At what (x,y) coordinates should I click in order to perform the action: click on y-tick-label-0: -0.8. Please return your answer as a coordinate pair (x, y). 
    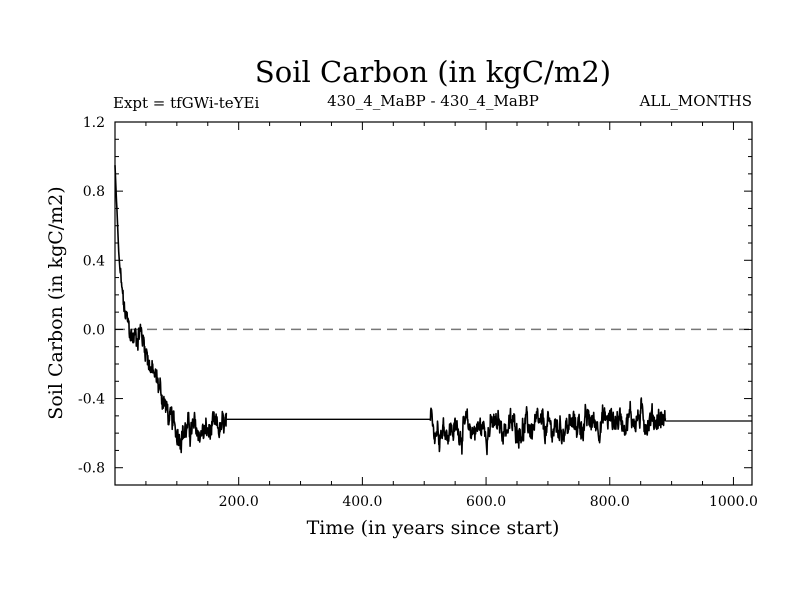
    Looking at the image, I should click on (91, 469).